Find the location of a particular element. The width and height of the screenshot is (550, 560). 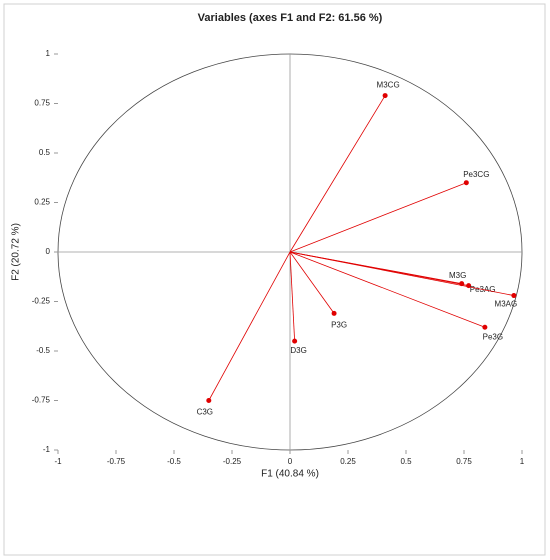

y-tick-label: 0 is located at coordinates (48, 251).